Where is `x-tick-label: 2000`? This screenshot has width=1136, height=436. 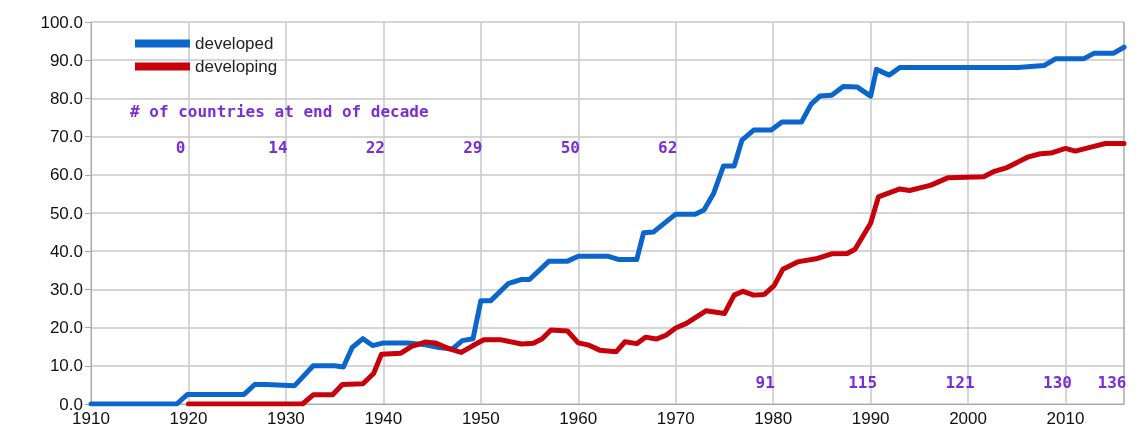 x-tick-label: 2000 is located at coordinates (968, 418).